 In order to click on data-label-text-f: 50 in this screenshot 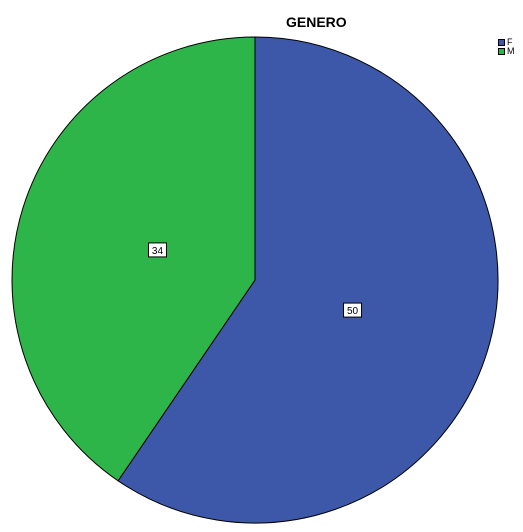, I will do `click(353, 311)`.